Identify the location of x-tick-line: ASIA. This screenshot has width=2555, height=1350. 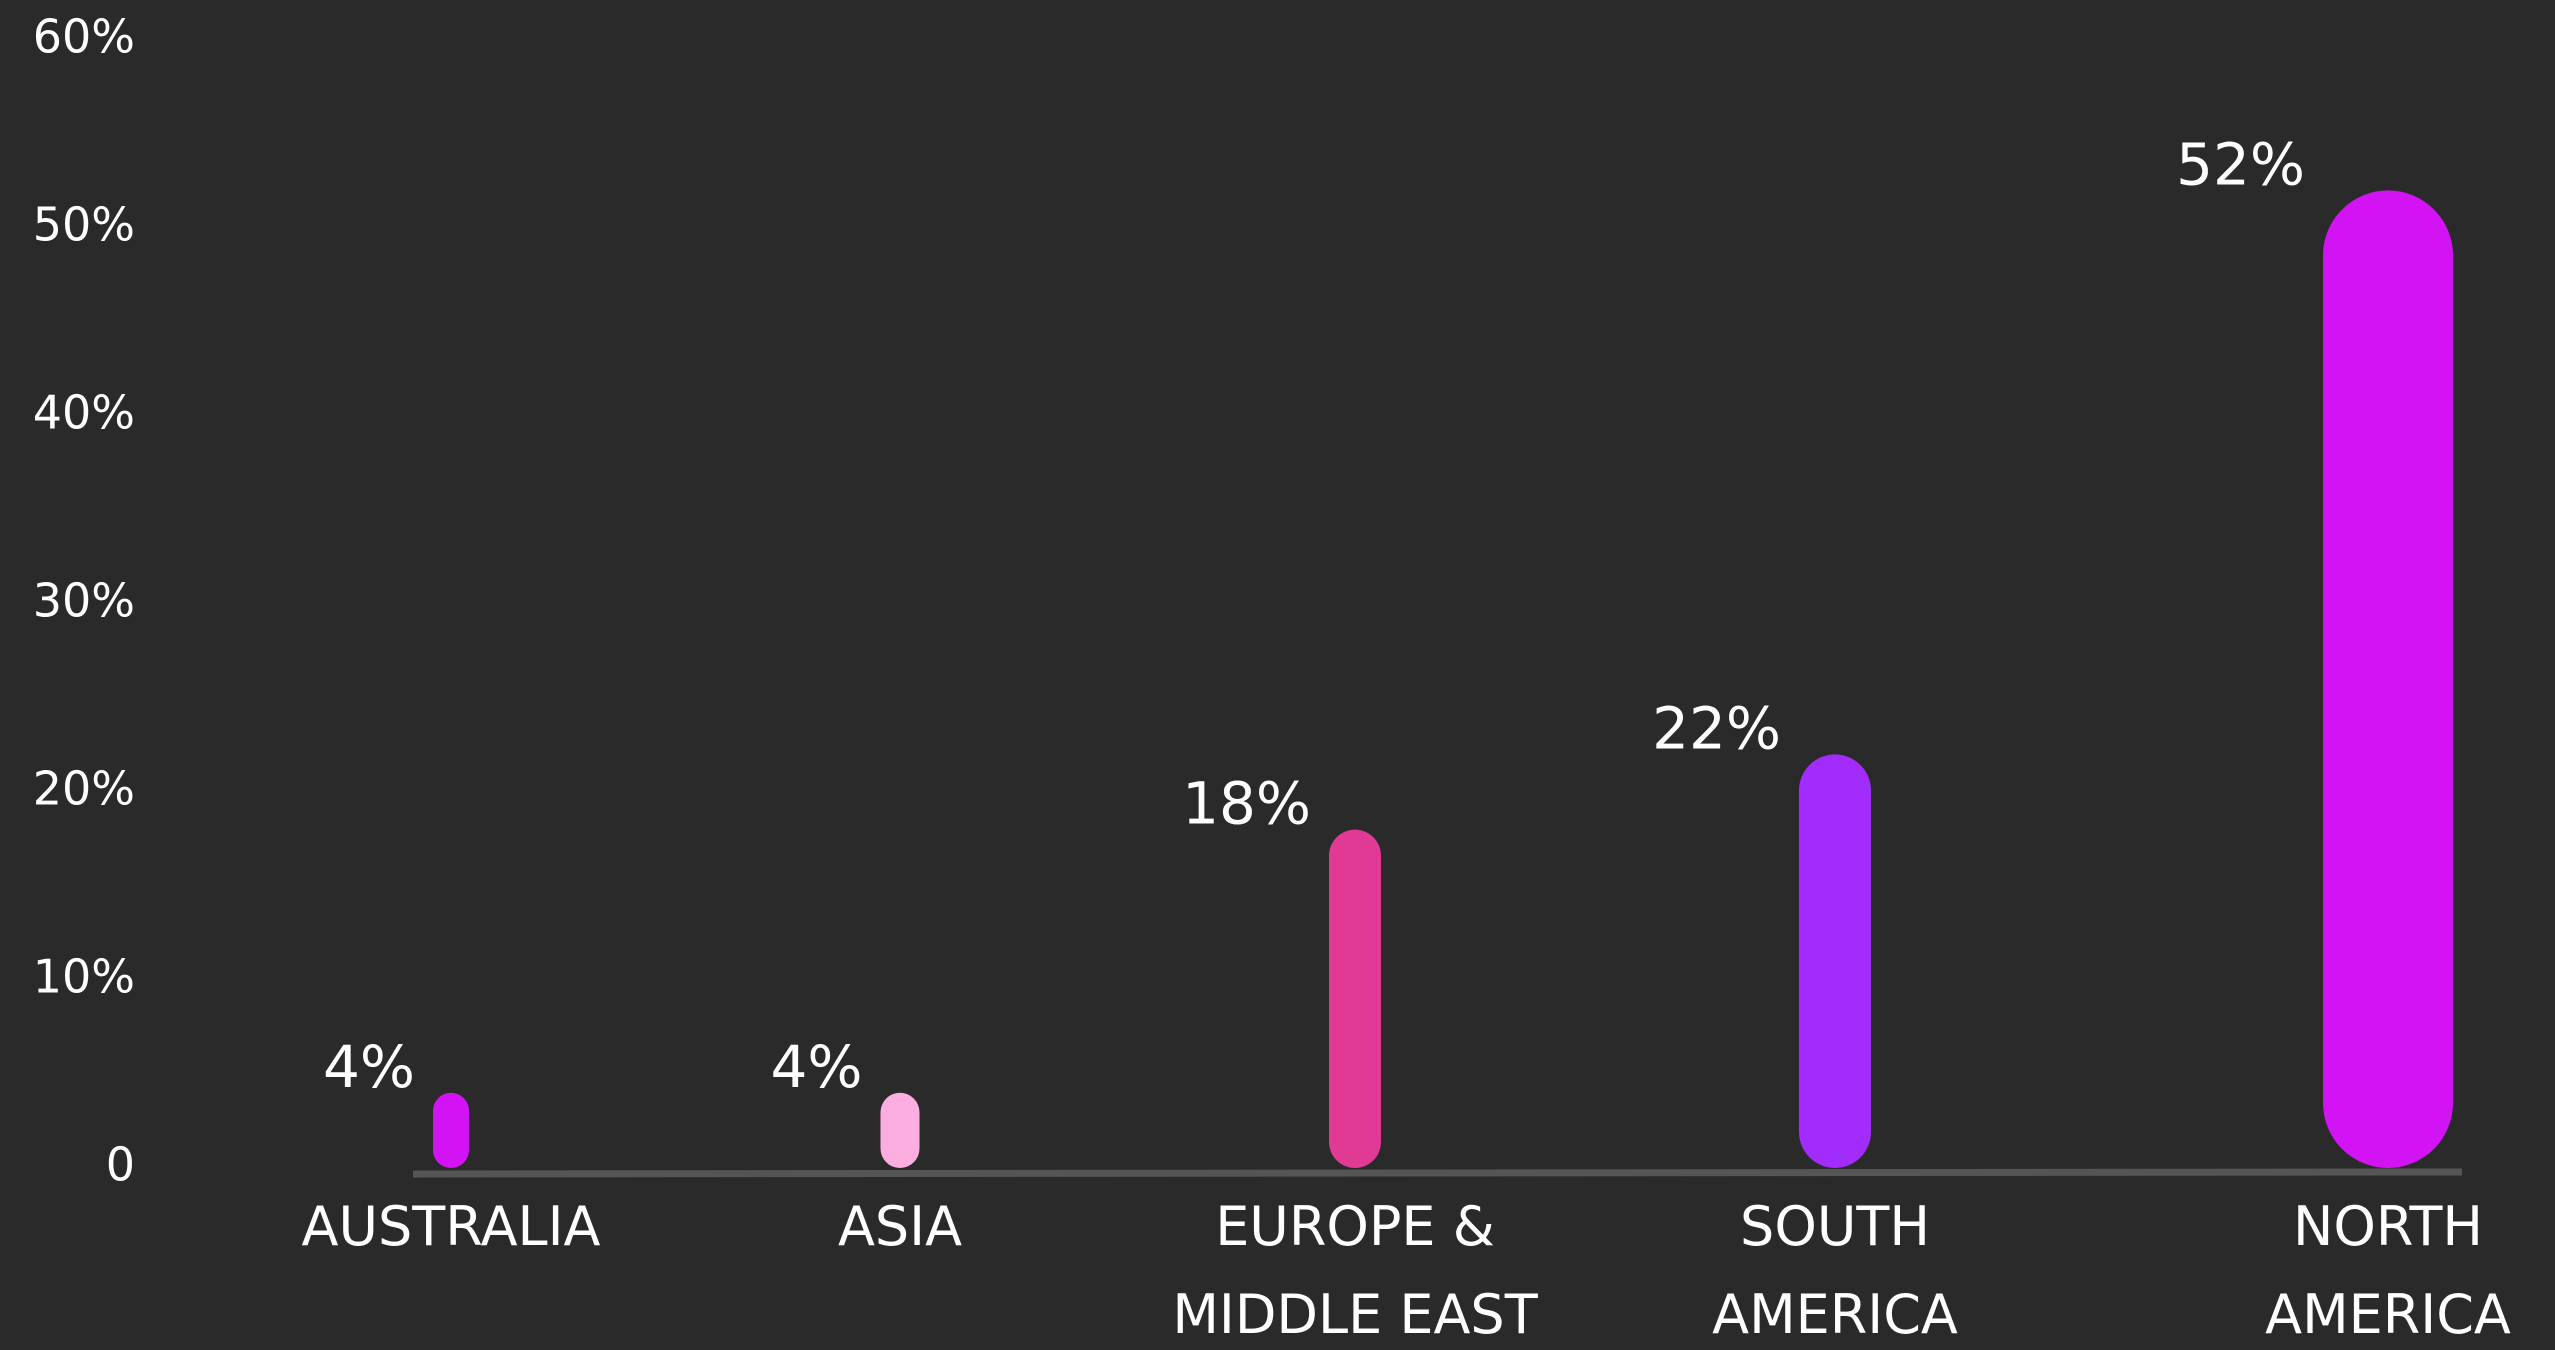
(900, 1226).